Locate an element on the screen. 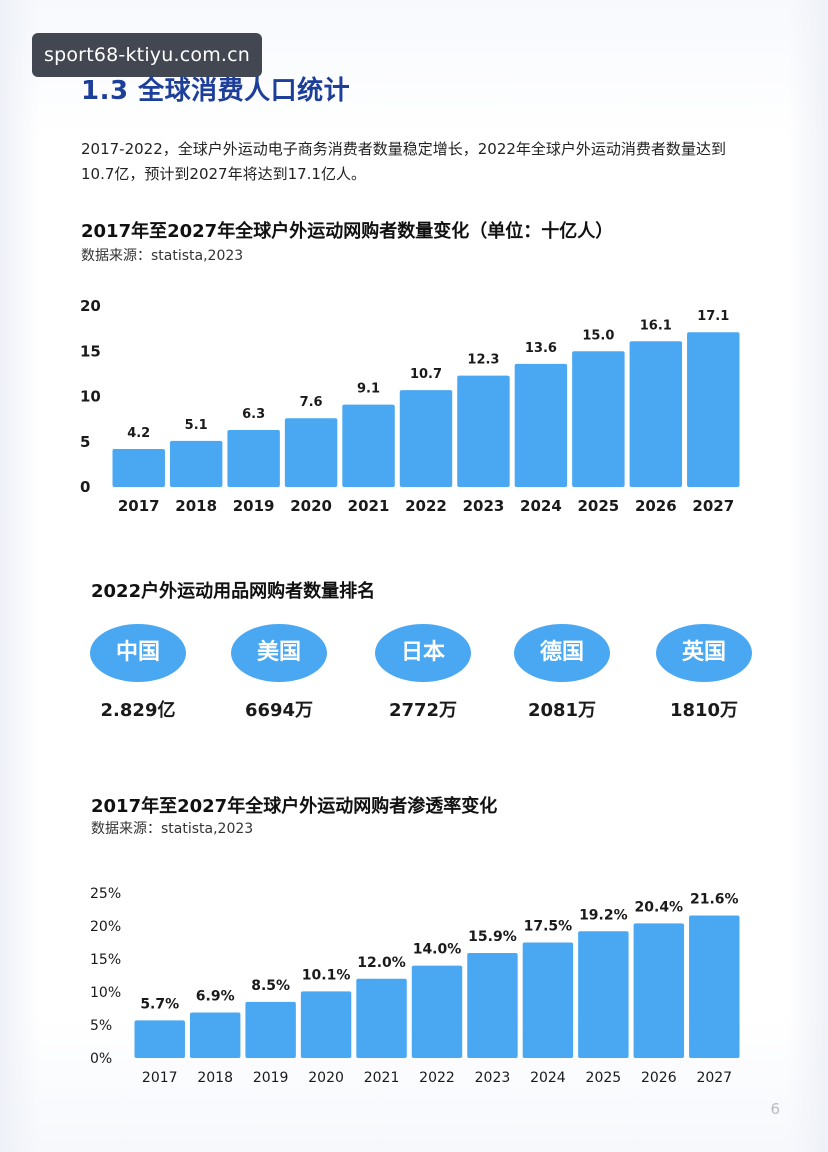 The height and width of the screenshot is (1152, 828). rank-item-japan: 日本 2772万 is located at coordinates (423, 673).